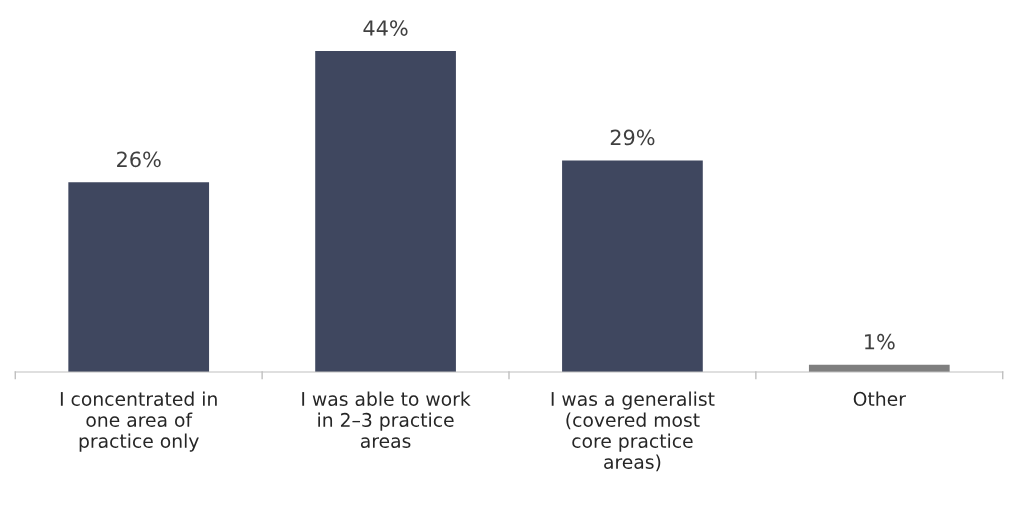 The height and width of the screenshot is (530, 1018). What do you see at coordinates (386, 420) in the screenshot?
I see `x-tick-label: I was able to work in 2–3 practice areas` at bounding box center [386, 420].